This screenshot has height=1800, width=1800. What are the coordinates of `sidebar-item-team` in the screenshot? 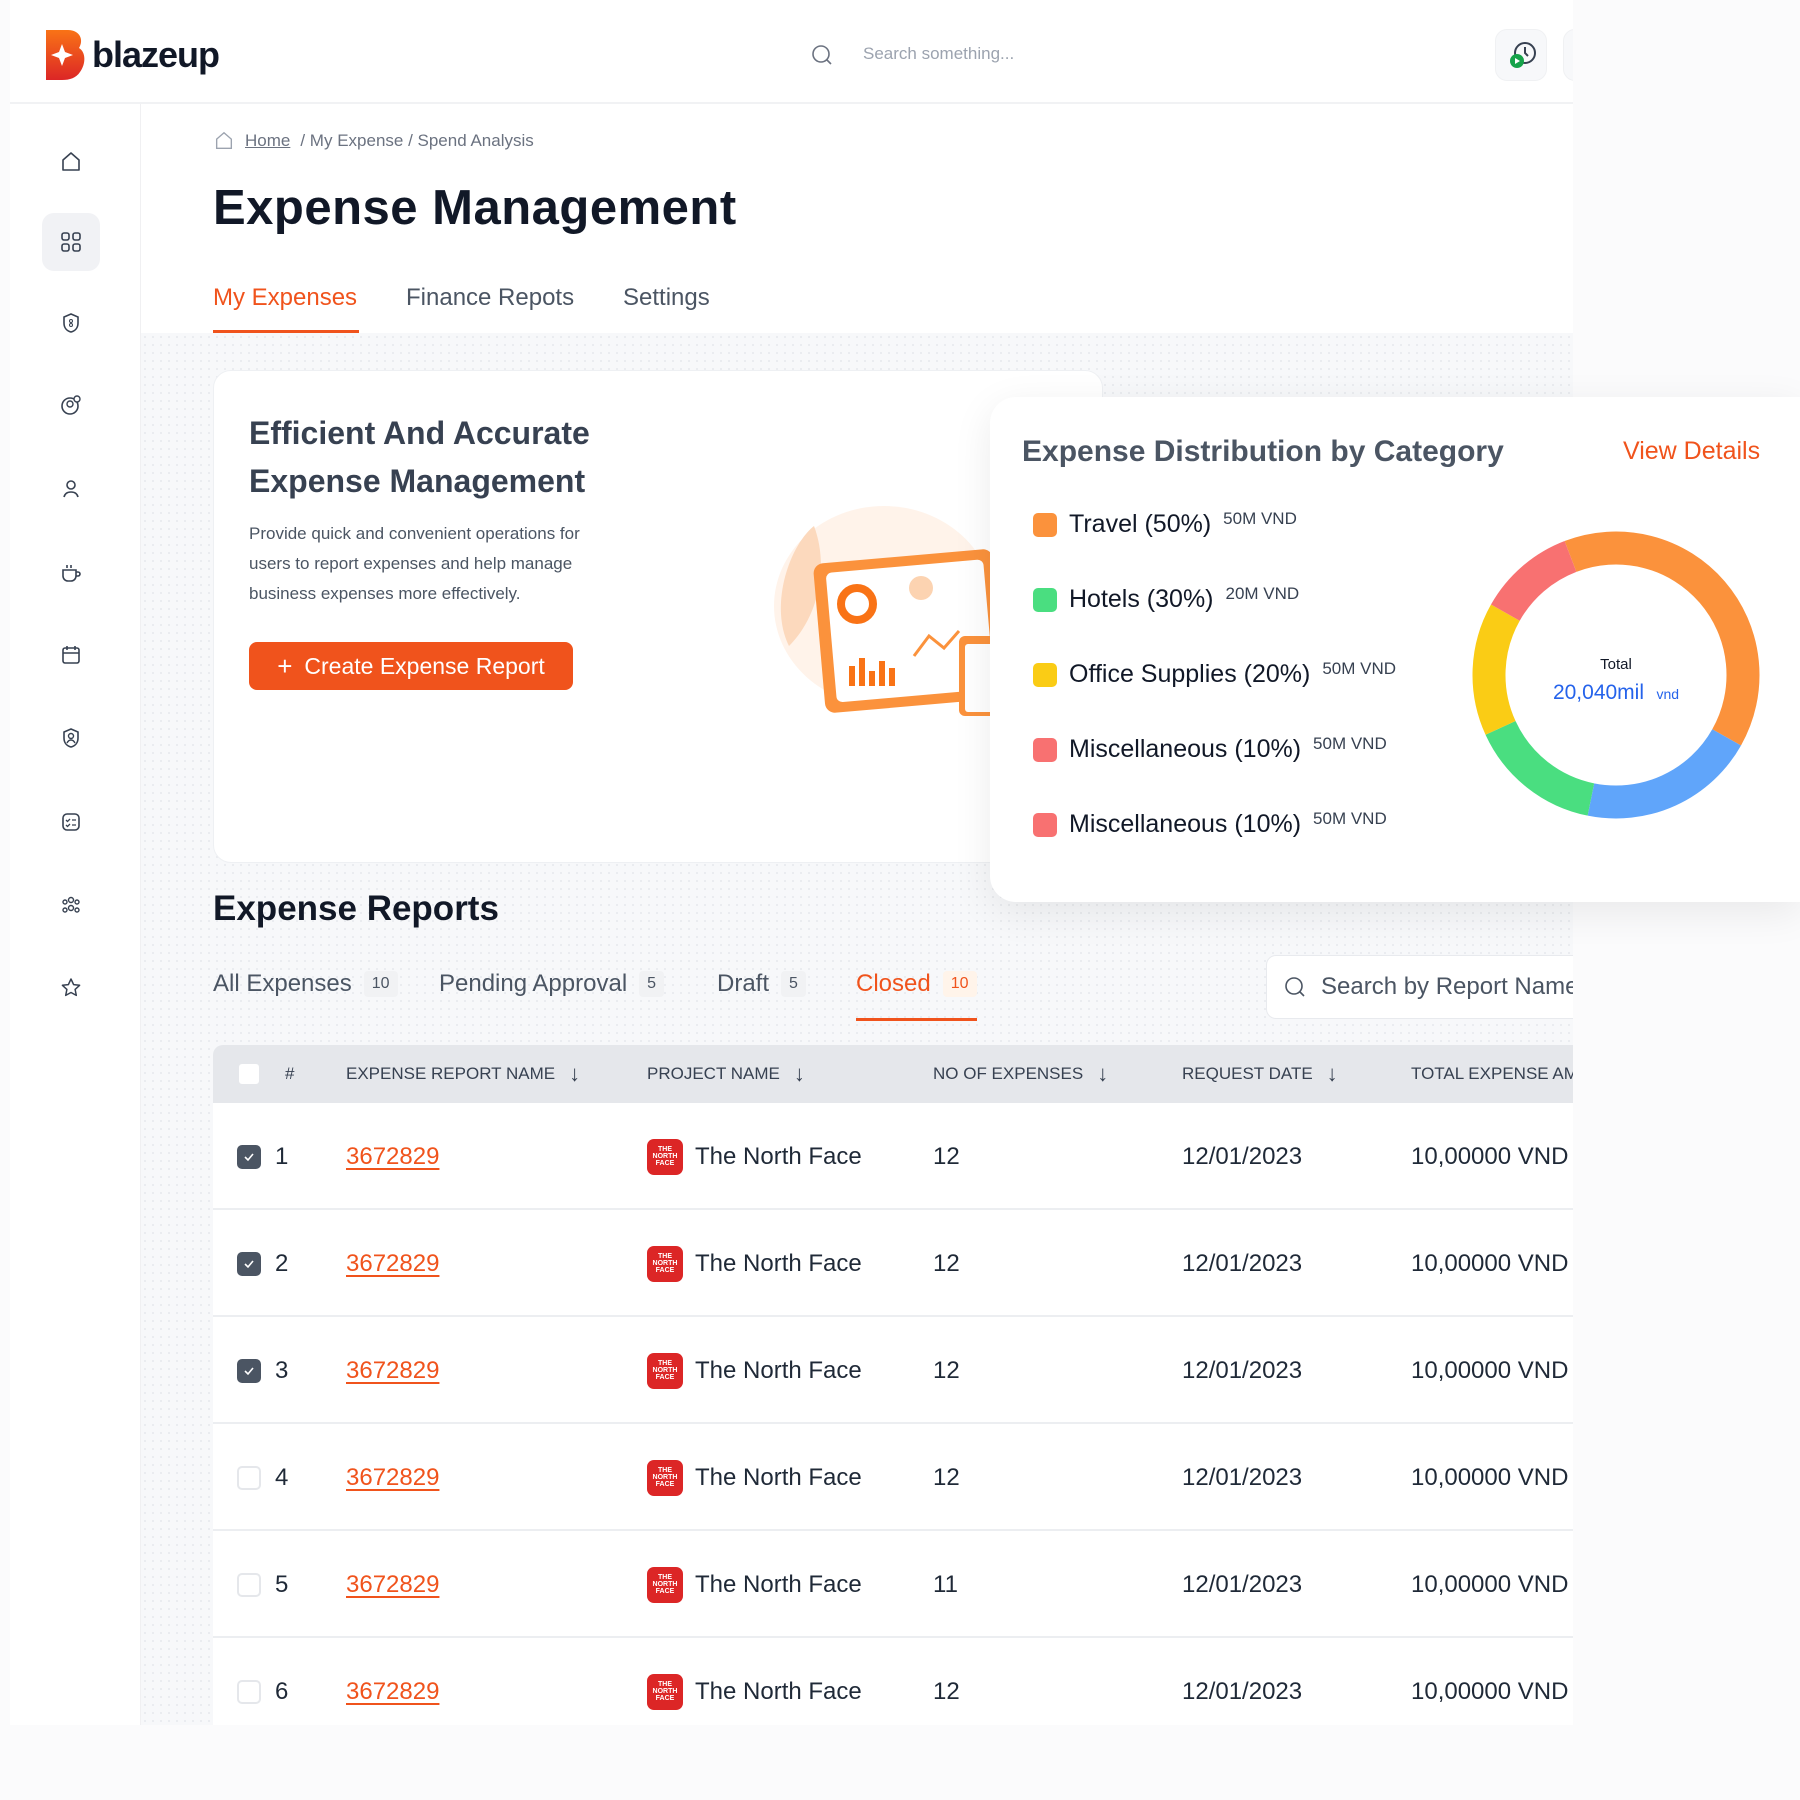 It's located at (71, 905).